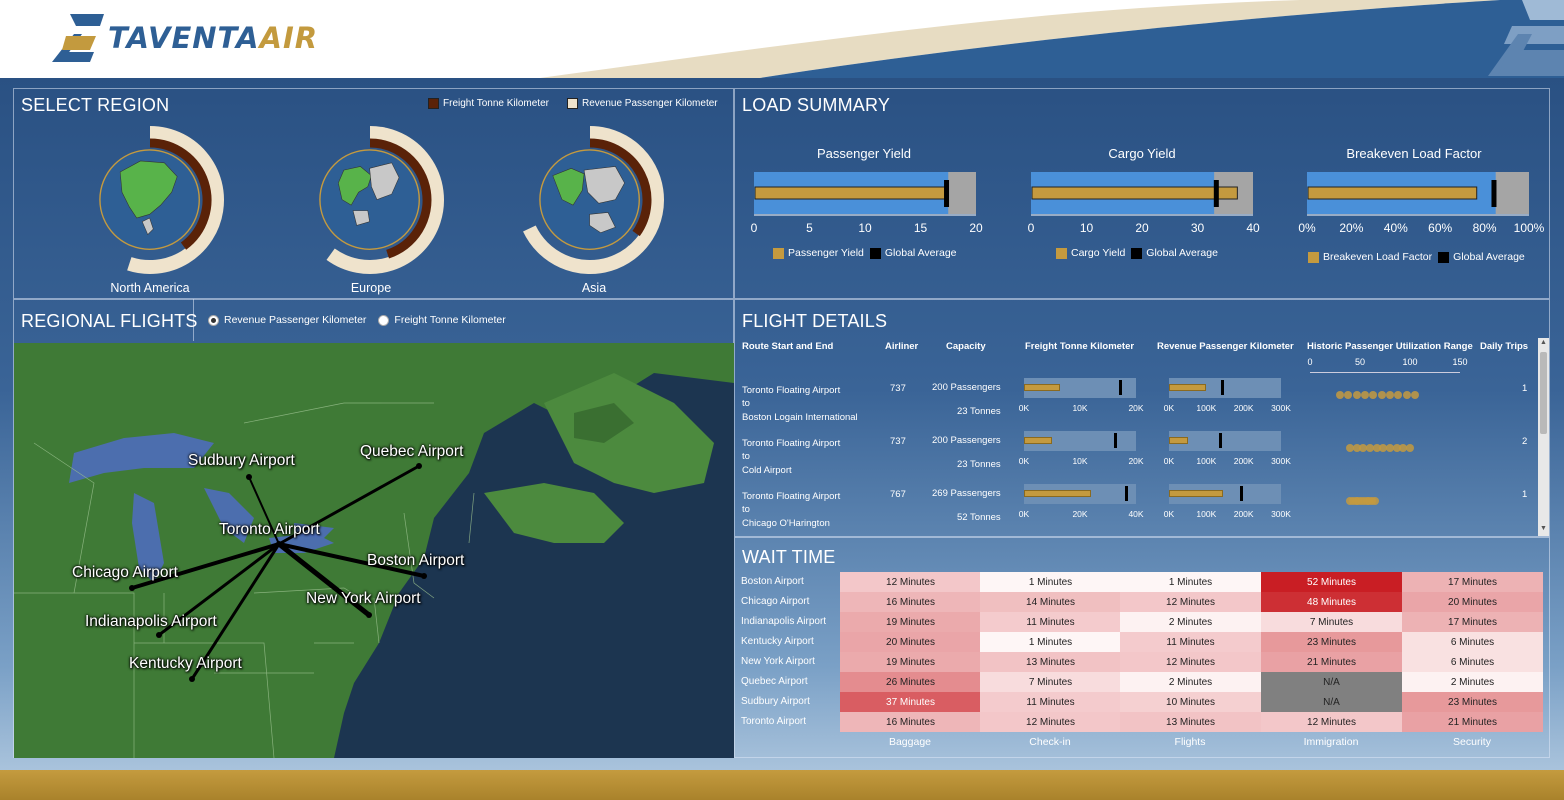 The height and width of the screenshot is (800, 1564). Describe the element at coordinates (370, 200) in the screenshot. I see `region-globe-europe` at that location.